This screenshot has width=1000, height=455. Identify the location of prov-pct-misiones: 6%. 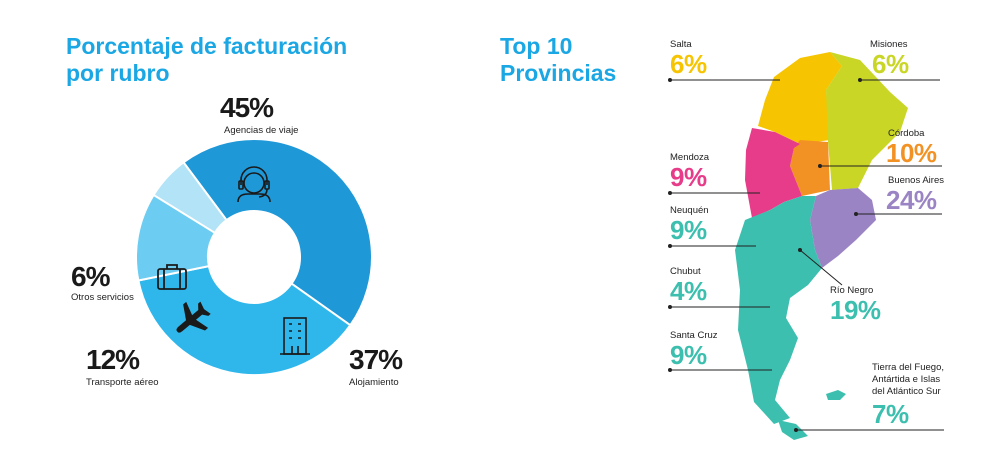
(890, 64).